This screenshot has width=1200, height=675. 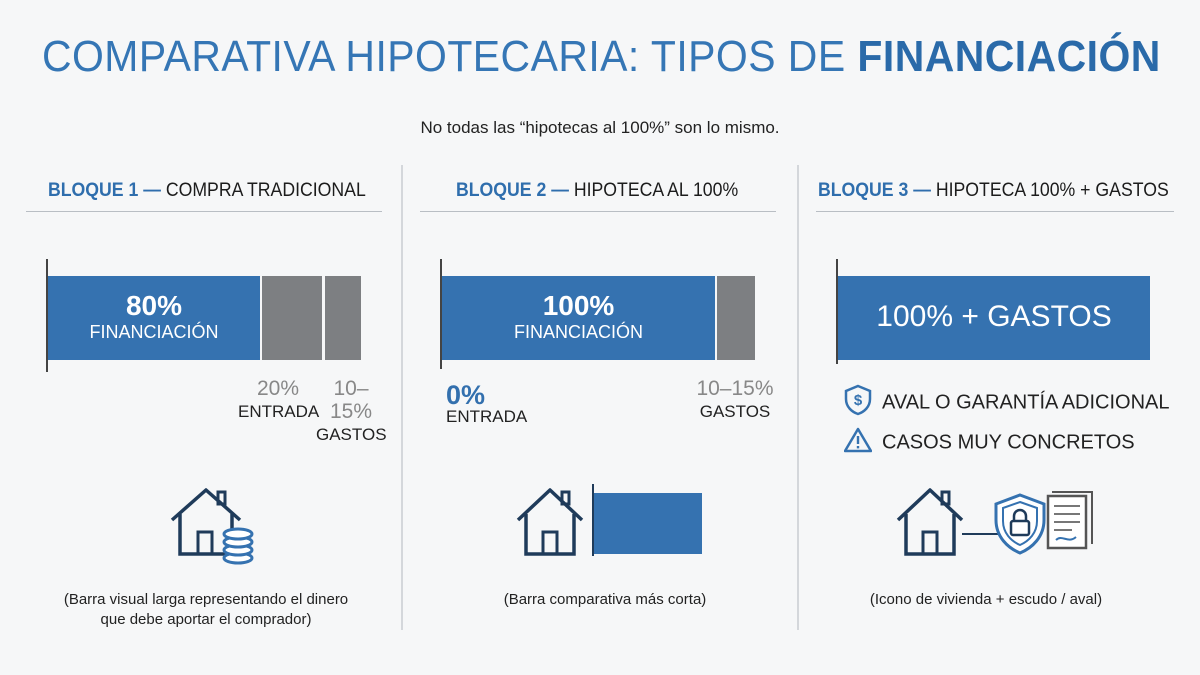 I want to click on note-line: que debe aportar el comprador), so click(x=206, y=619).